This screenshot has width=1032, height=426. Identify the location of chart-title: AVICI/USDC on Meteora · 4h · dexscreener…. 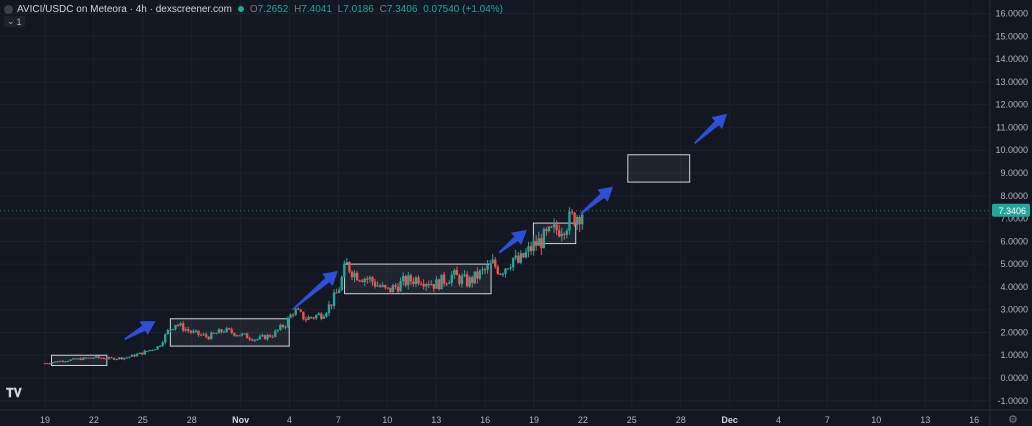
(124, 9).